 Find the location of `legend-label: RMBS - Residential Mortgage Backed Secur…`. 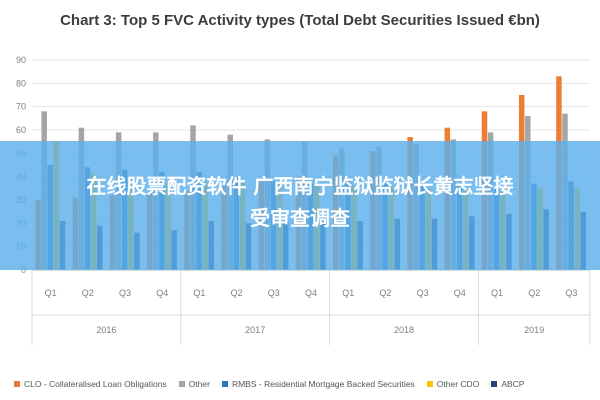

legend-label: RMBS - Residential Mortgage Backed Secur… is located at coordinates (323, 384).